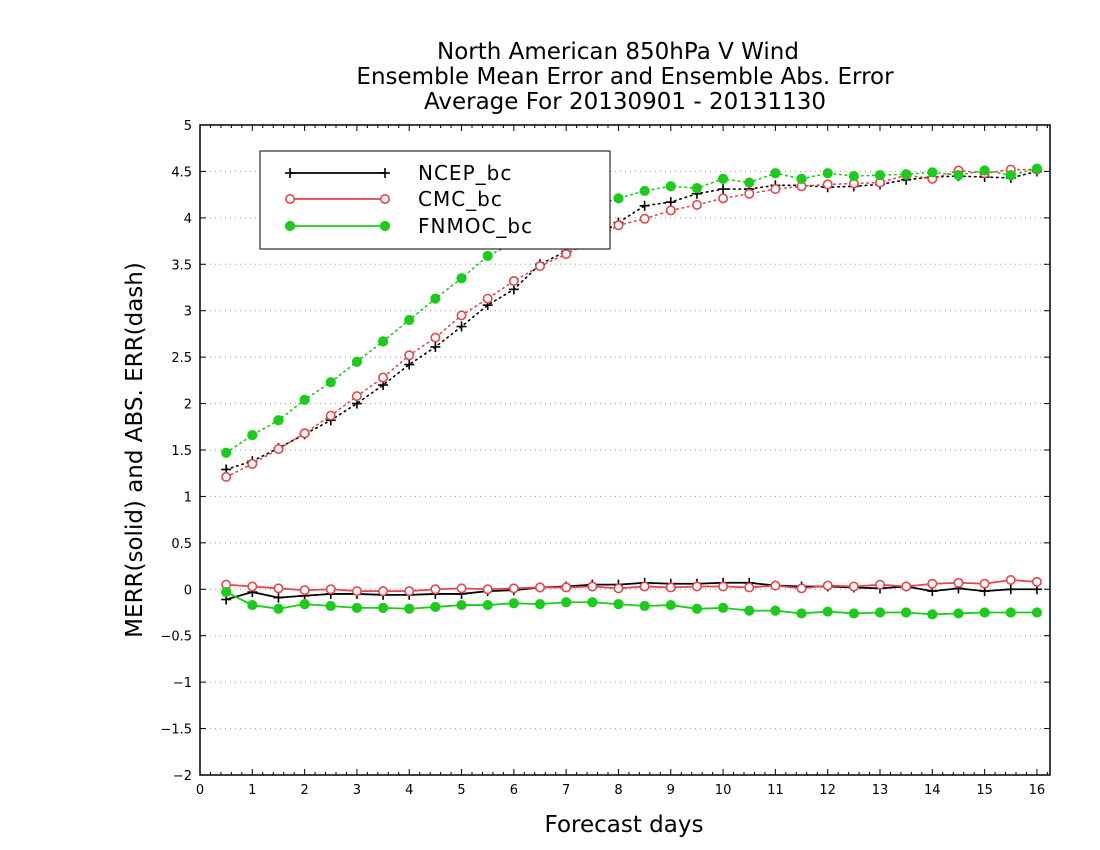 The width and height of the screenshot is (1100, 850). I want to click on legend-item-ncep-bc: NCEP_bc, so click(398, 173).